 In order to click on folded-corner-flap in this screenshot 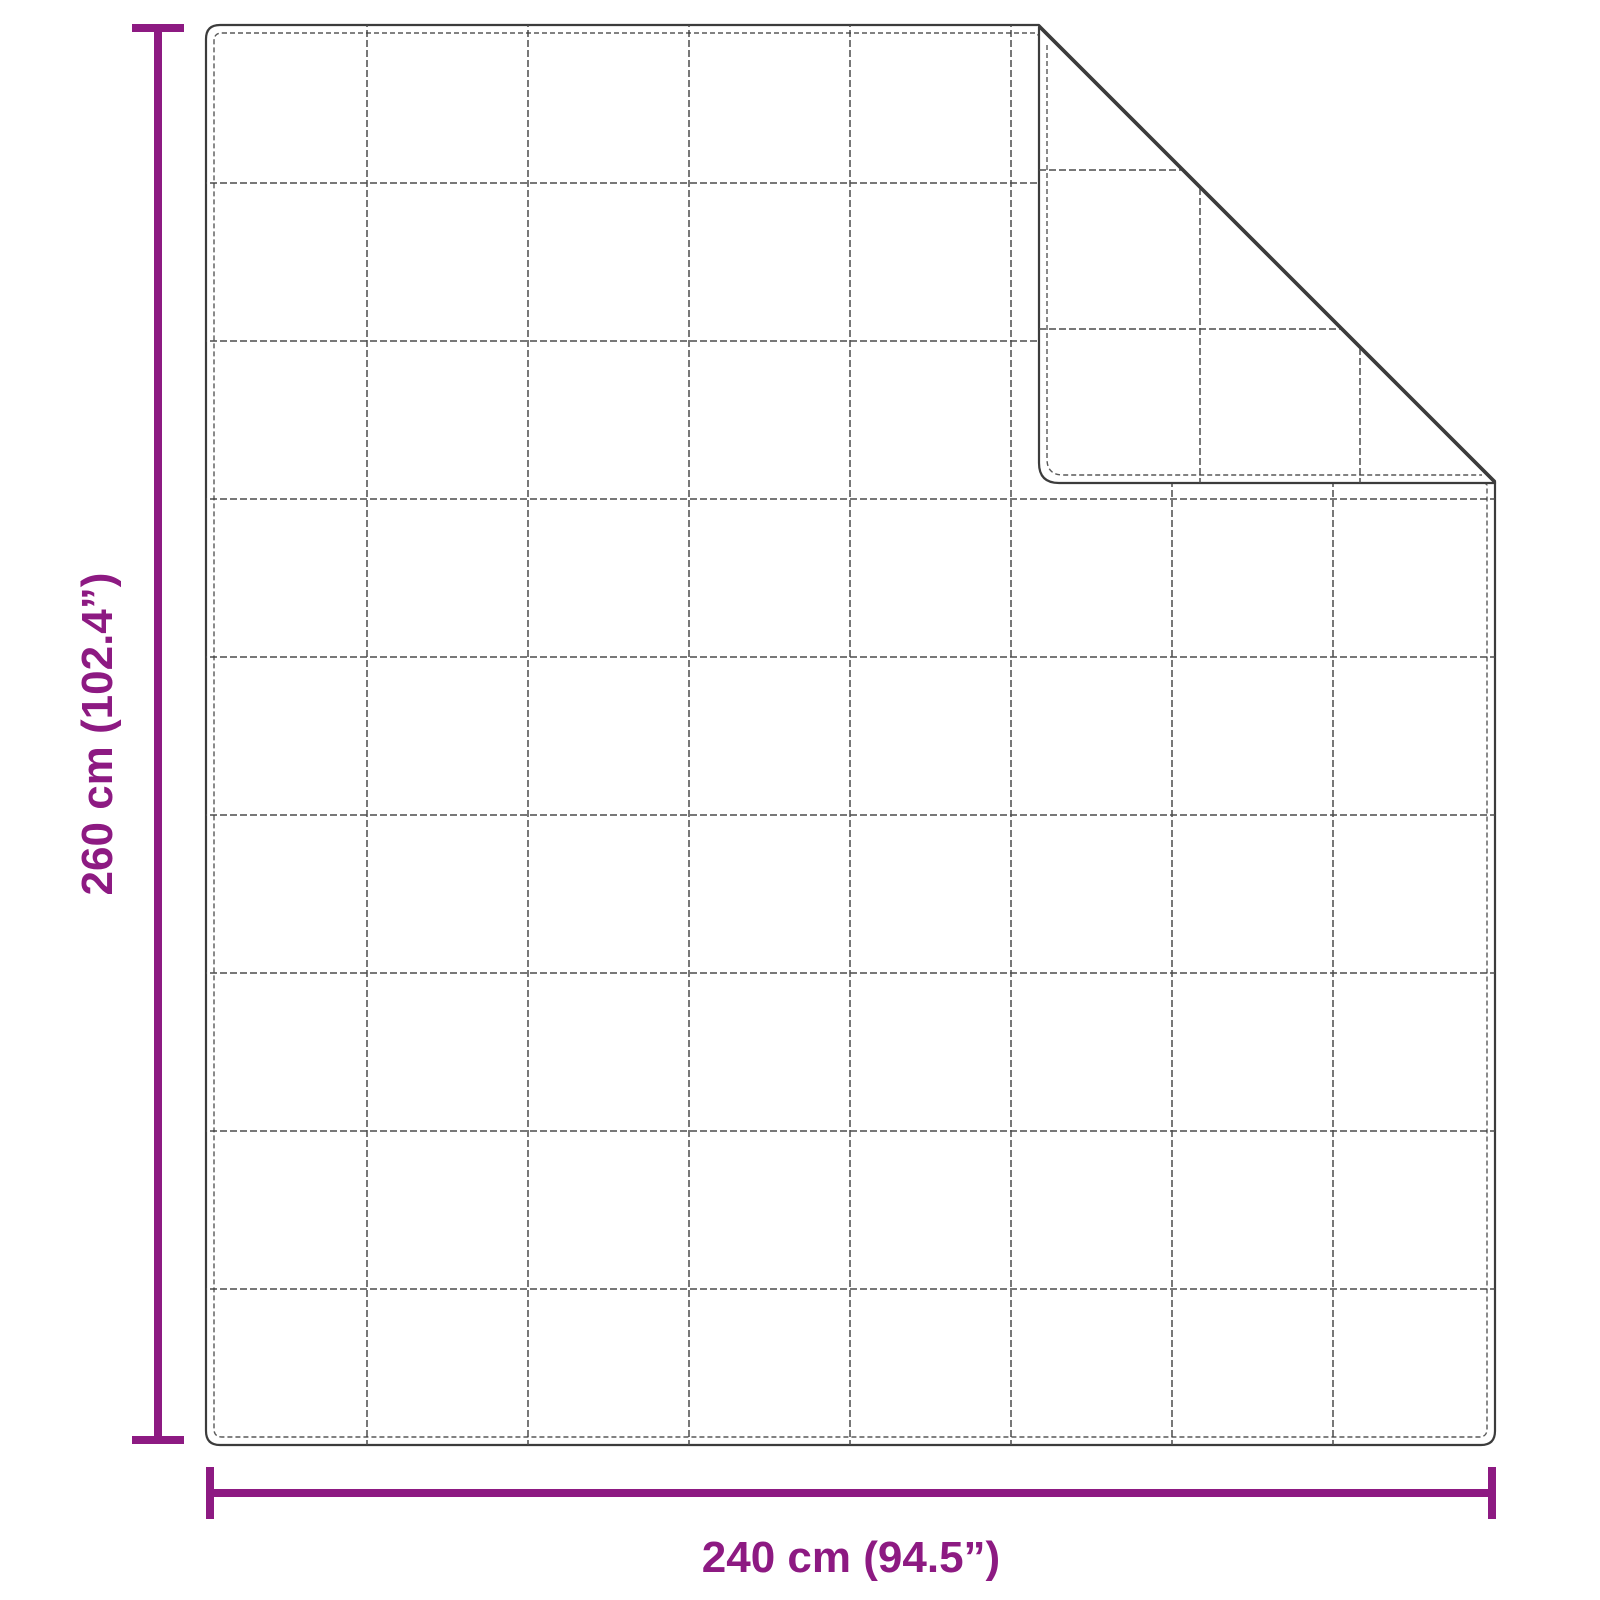, I will do `click(1267, 255)`.